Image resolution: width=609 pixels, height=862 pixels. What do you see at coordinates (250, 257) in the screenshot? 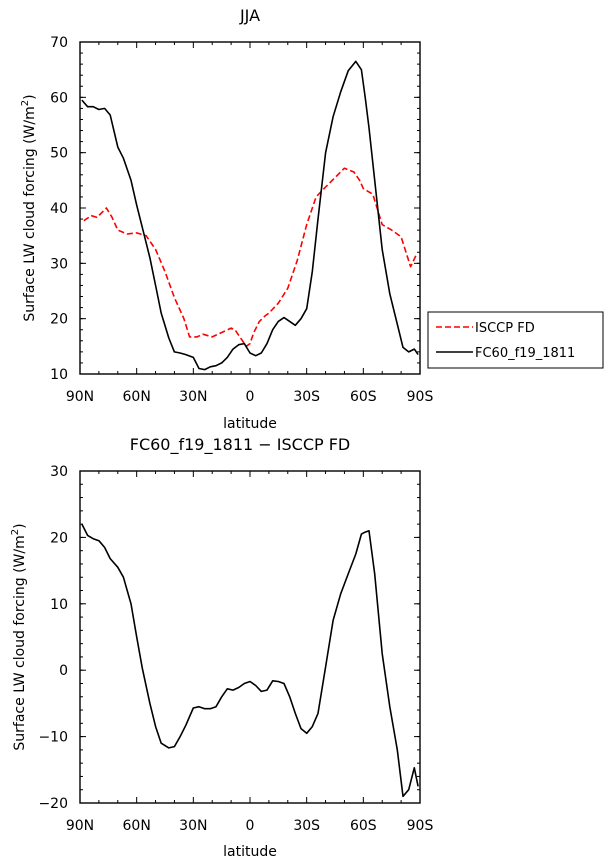
I see `series-line-isccp-fd` at bounding box center [250, 257].